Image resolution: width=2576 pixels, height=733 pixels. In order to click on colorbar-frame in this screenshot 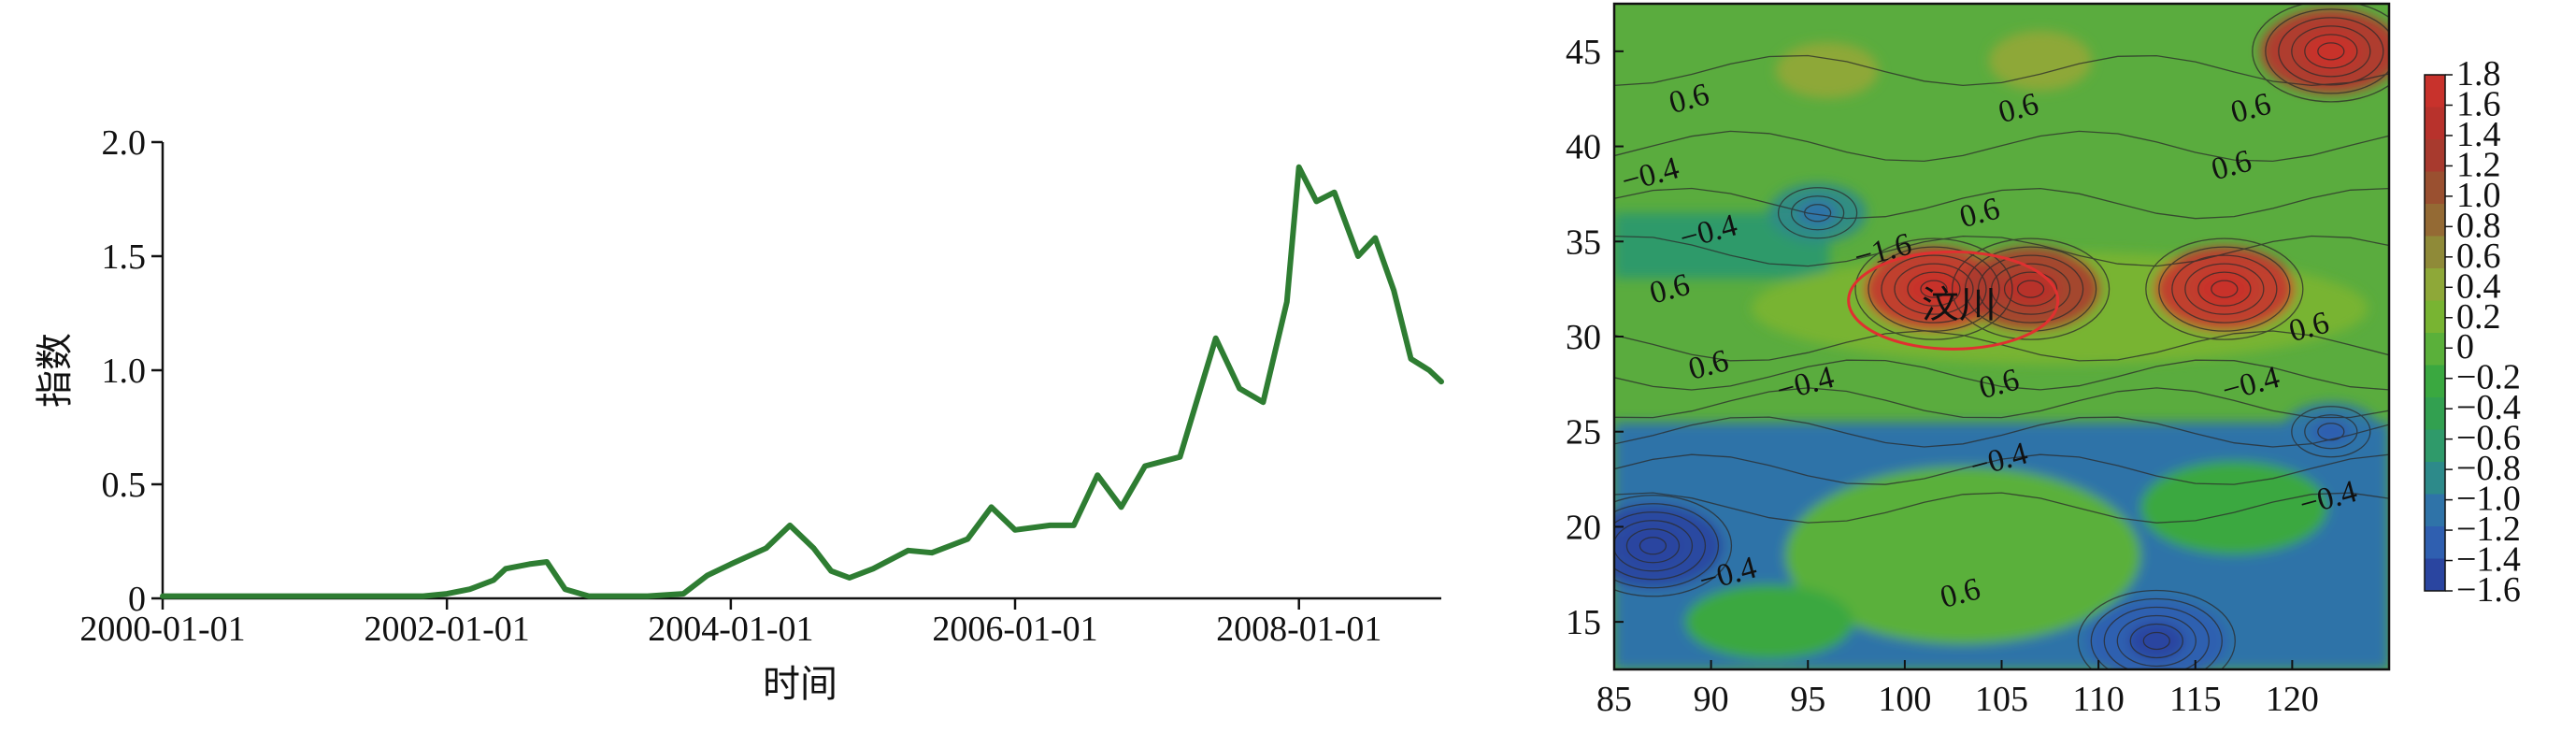, I will do `click(2435, 333)`.